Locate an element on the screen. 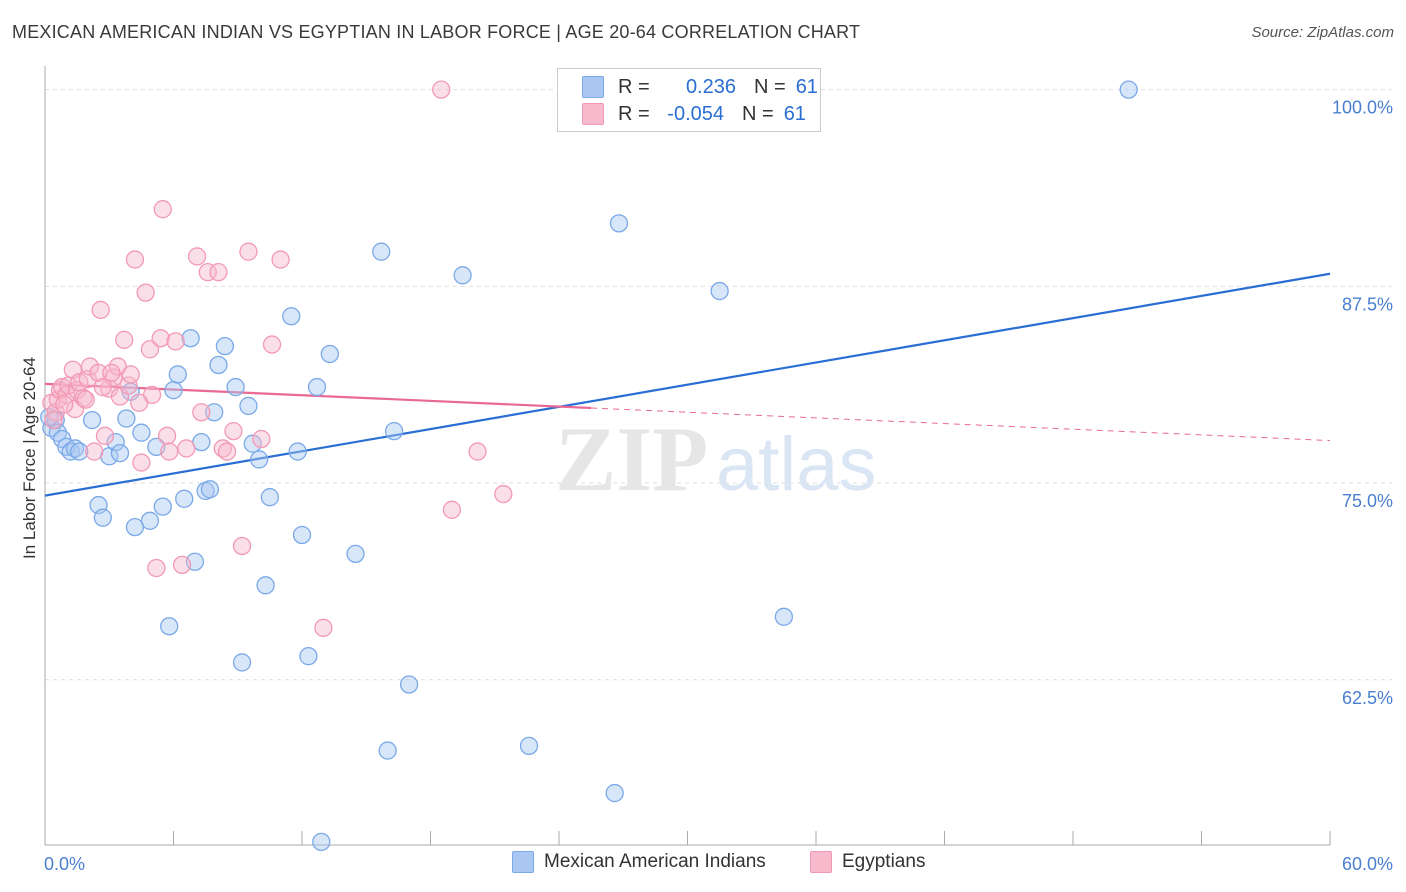  correlation-legend: R = 0.236 N = 61 R = -0.054 N = 61 is located at coordinates (689, 100).